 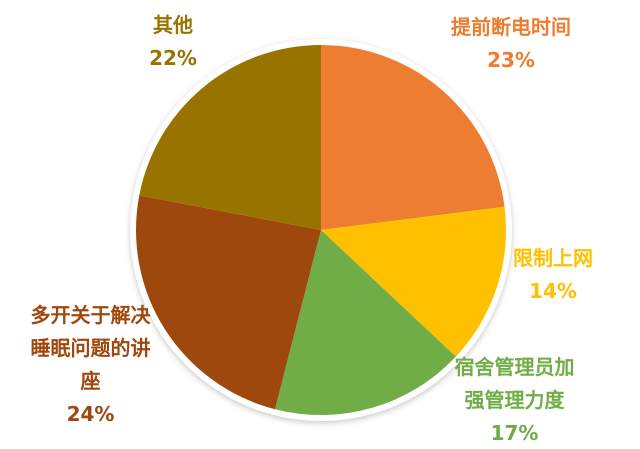 I want to click on pie-label-percent: 23%, so click(x=511, y=60).